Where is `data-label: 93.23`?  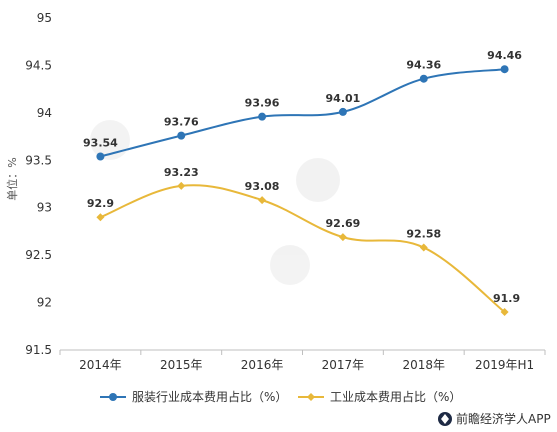 data-label: 93.23 is located at coordinates (181, 172).